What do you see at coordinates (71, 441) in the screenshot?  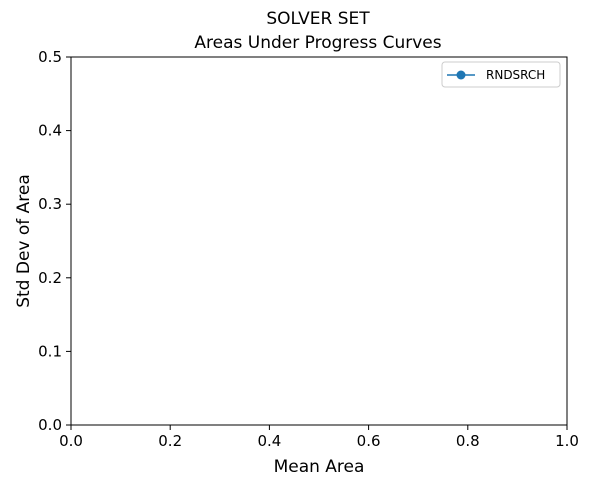 I see `x-tick-label: 0.0` at bounding box center [71, 441].